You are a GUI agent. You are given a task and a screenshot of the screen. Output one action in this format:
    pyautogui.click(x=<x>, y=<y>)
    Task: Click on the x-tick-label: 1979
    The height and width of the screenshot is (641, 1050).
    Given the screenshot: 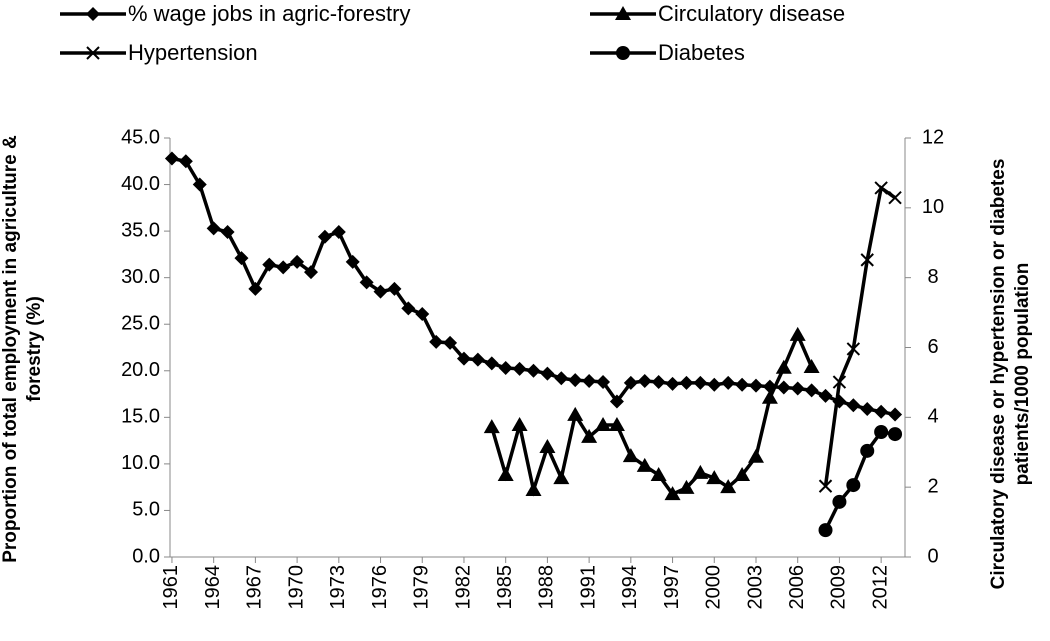 What is the action you would take?
    pyautogui.click(x=422, y=587)
    